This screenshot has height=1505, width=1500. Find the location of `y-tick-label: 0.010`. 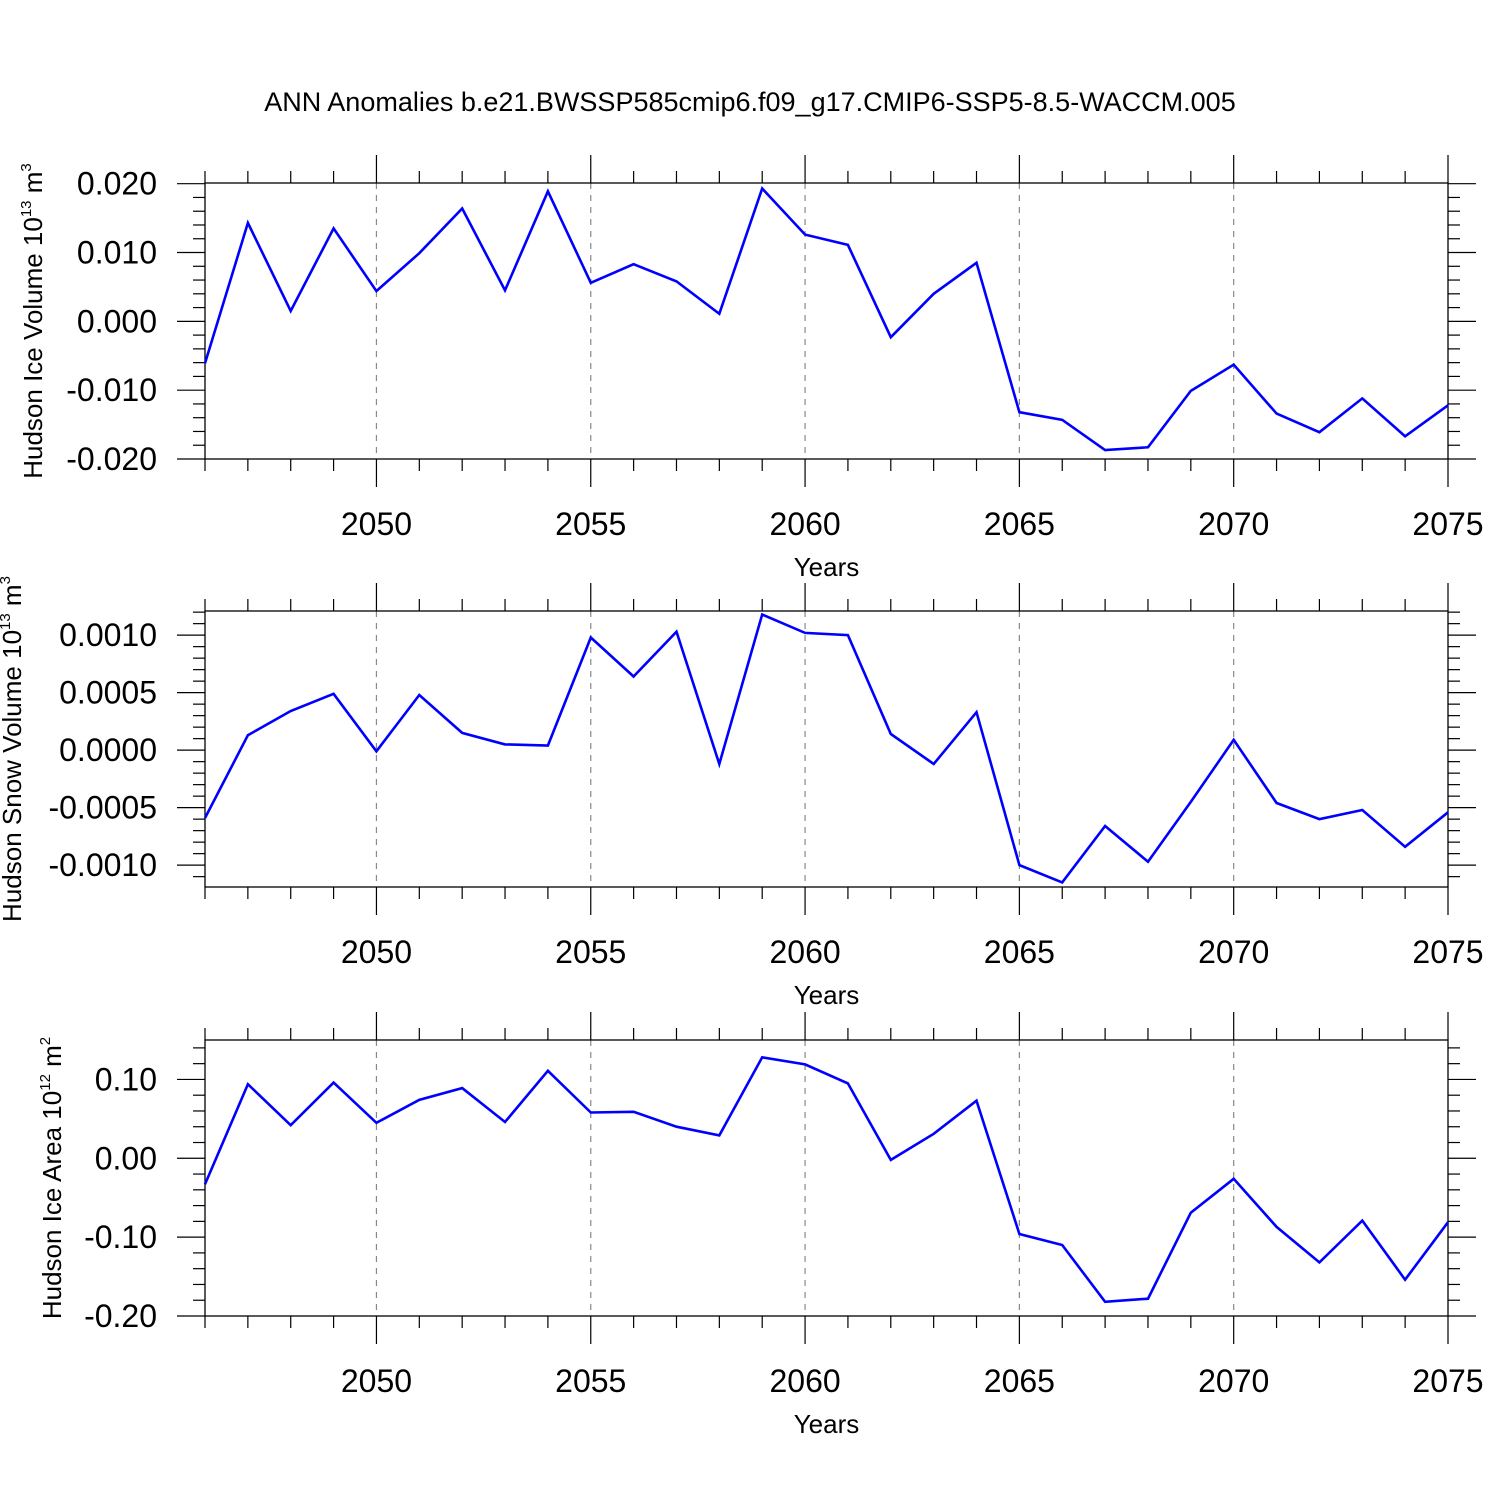

y-tick-label: 0.010 is located at coordinates (117, 253).